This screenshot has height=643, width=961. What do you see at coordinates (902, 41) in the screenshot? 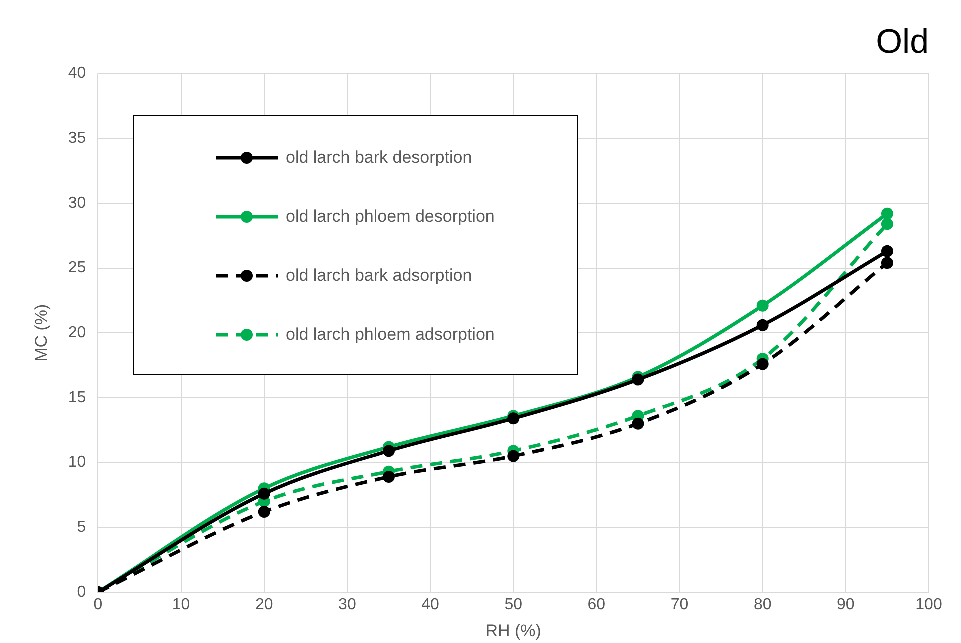
I see `chart-title: Old` at bounding box center [902, 41].